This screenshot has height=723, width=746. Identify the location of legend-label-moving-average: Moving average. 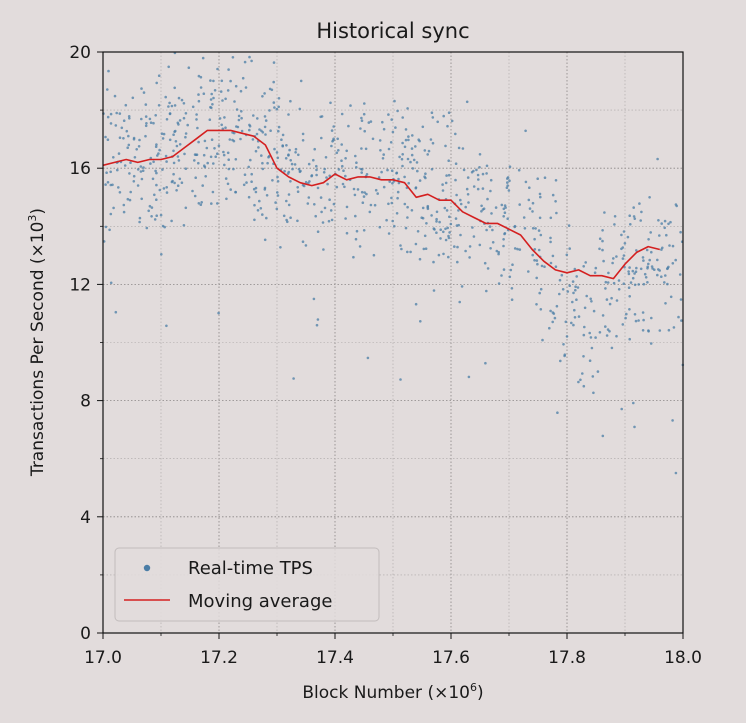
(260, 601).